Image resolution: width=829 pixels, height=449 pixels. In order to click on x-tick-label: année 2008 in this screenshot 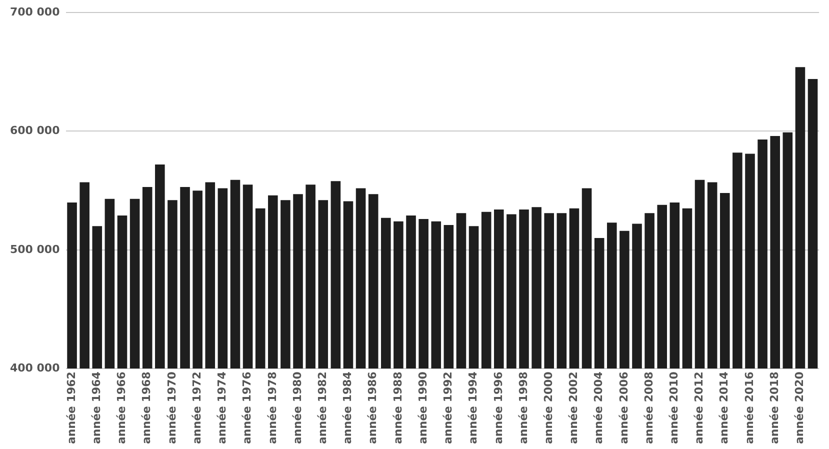, I will do `click(649, 408)`.